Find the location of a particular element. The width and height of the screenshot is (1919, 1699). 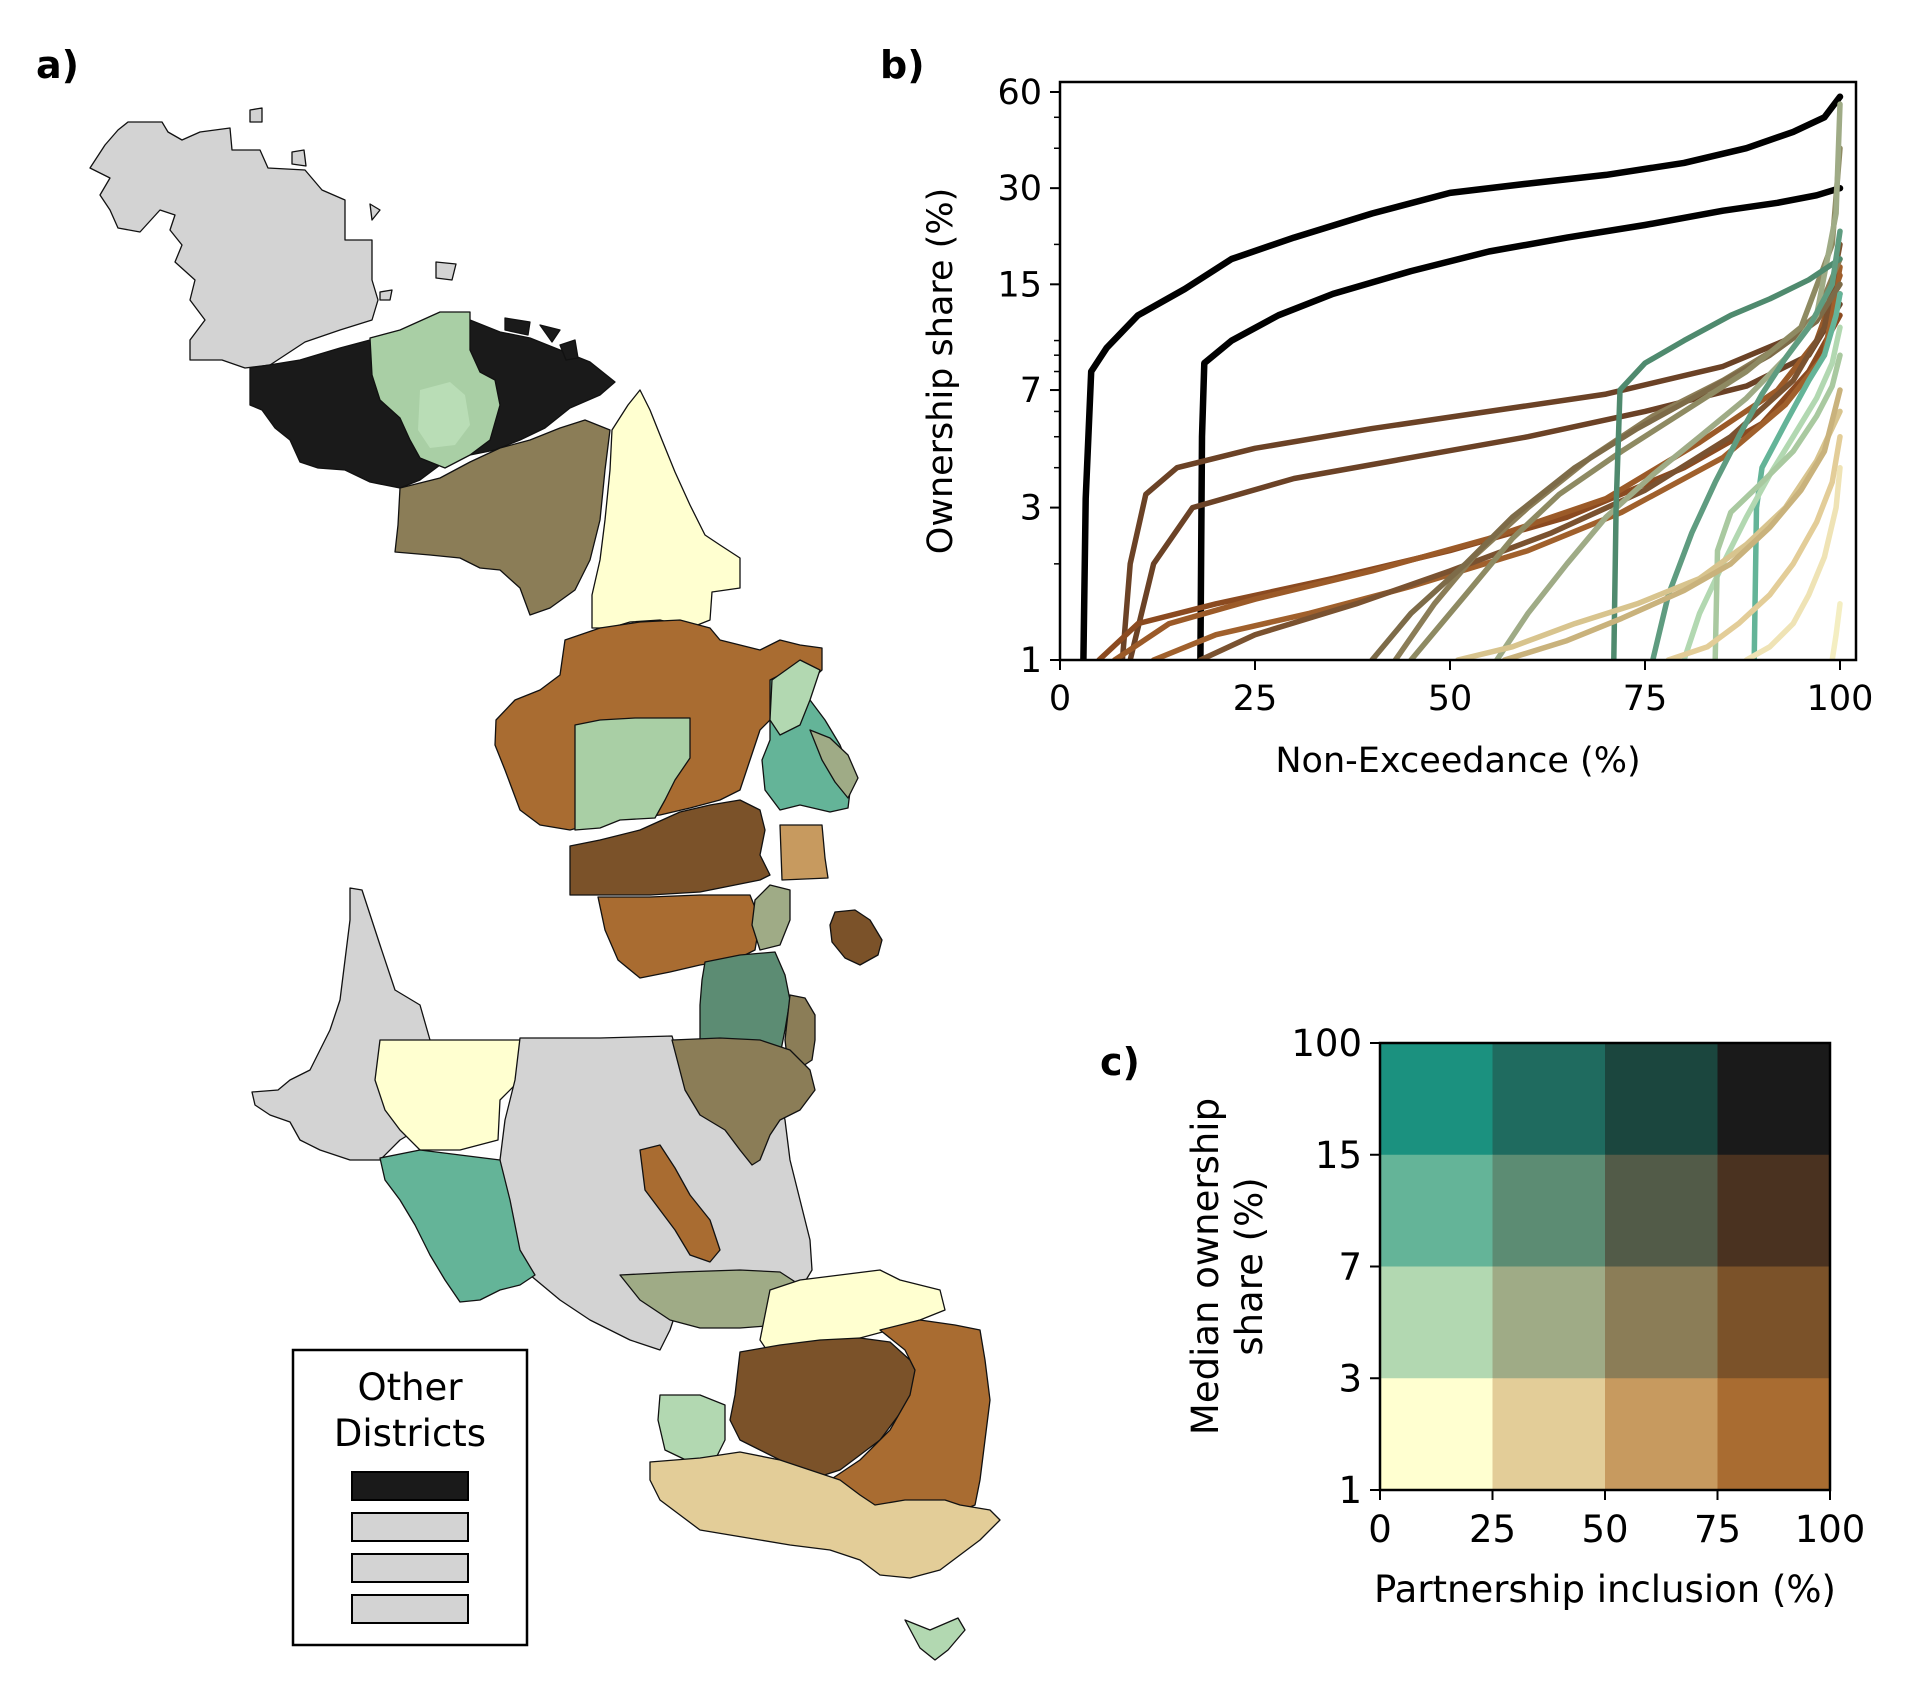

district-teal-southwest is located at coordinates (457, 1226).